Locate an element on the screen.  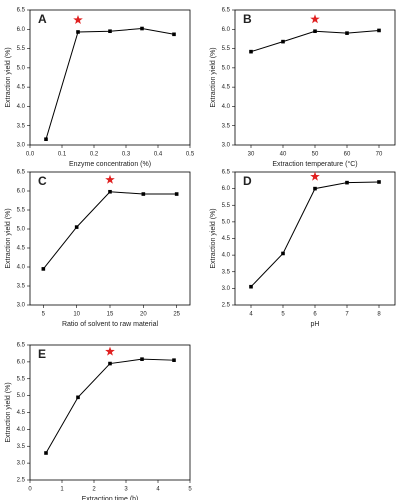
x-axis-label: Extraction temperature (°C) is located at coordinates (314, 164).